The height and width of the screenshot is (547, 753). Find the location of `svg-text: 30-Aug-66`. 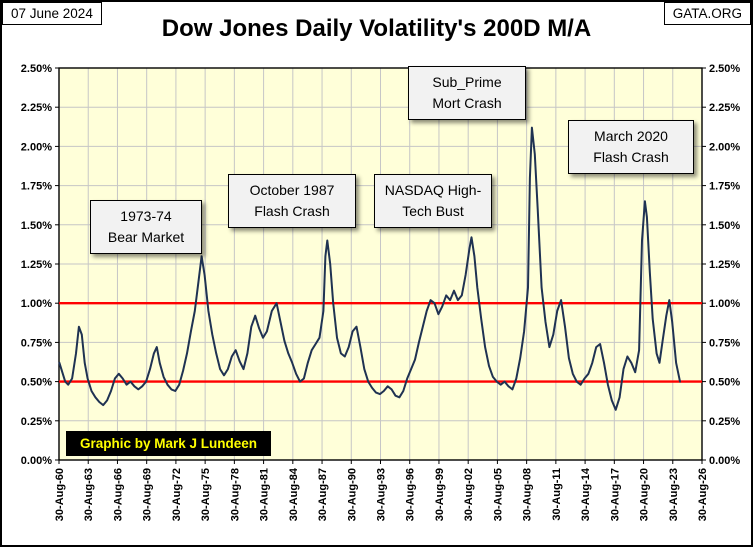

svg-text: 30-Aug-66 is located at coordinates (118, 494).